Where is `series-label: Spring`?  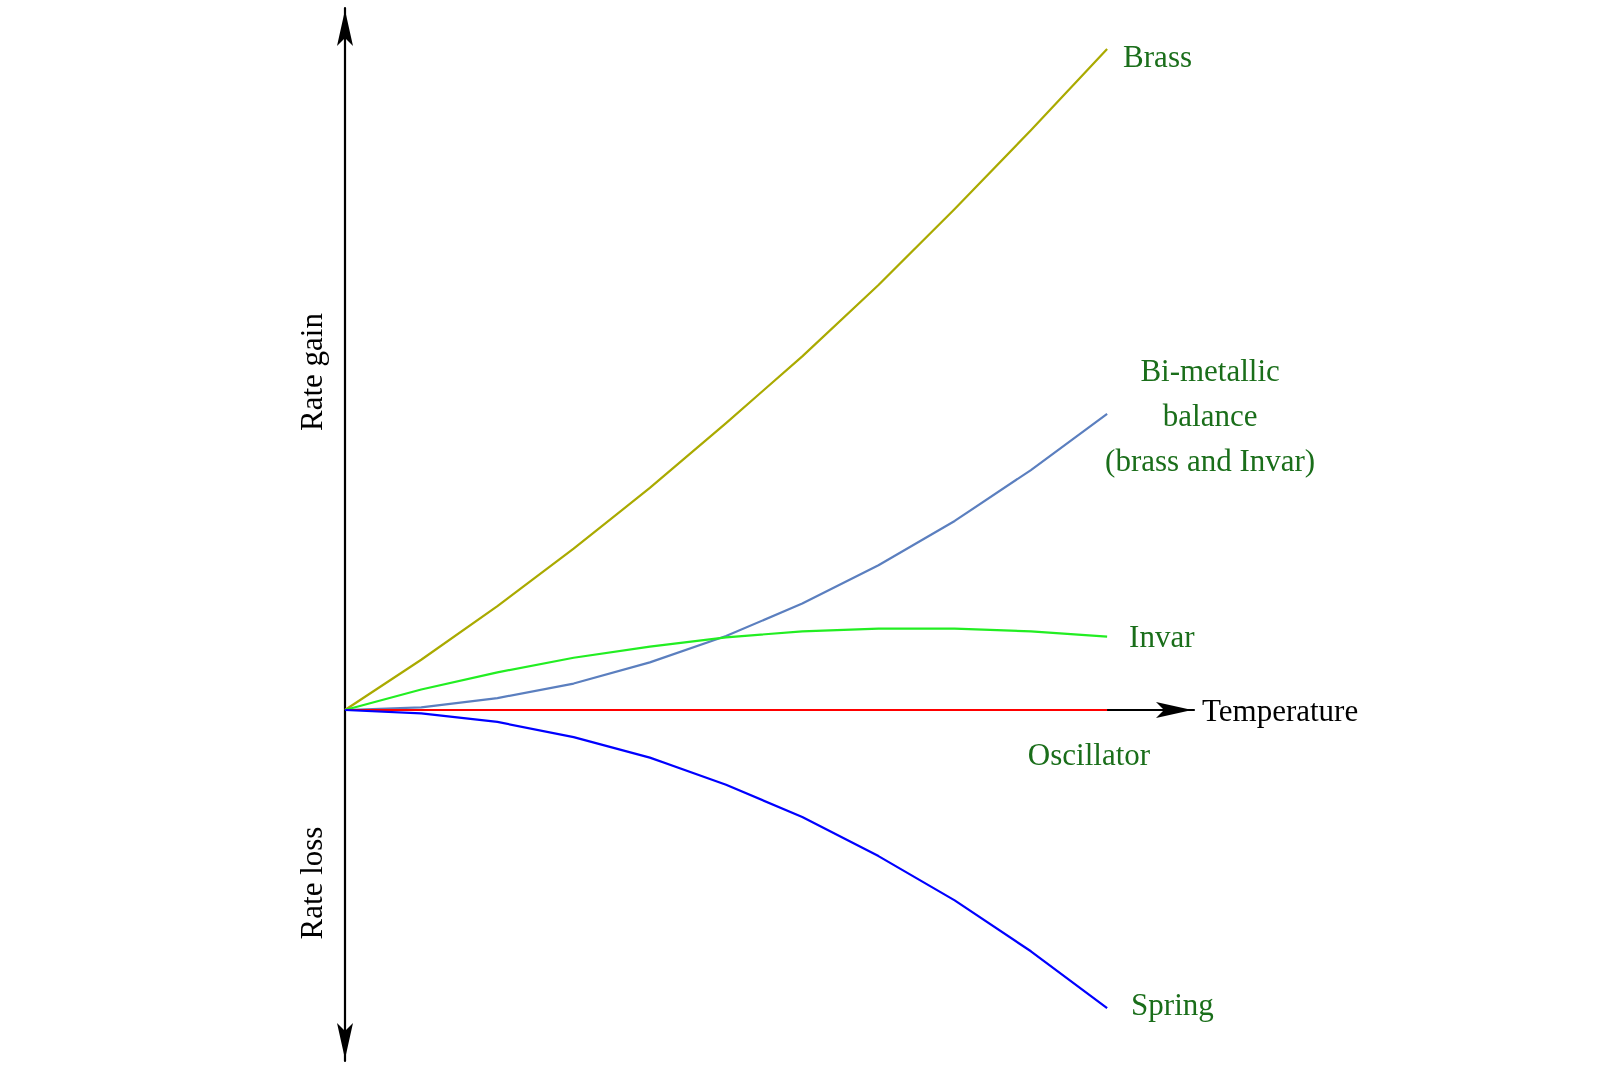 series-label: Spring is located at coordinates (1172, 1004).